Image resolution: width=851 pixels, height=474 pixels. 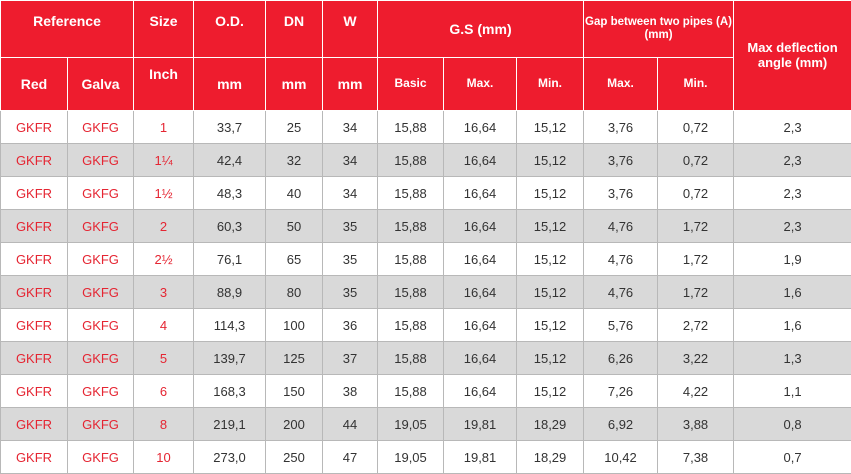 What do you see at coordinates (230, 193) in the screenshot?
I see `cell-od: 48,3` at bounding box center [230, 193].